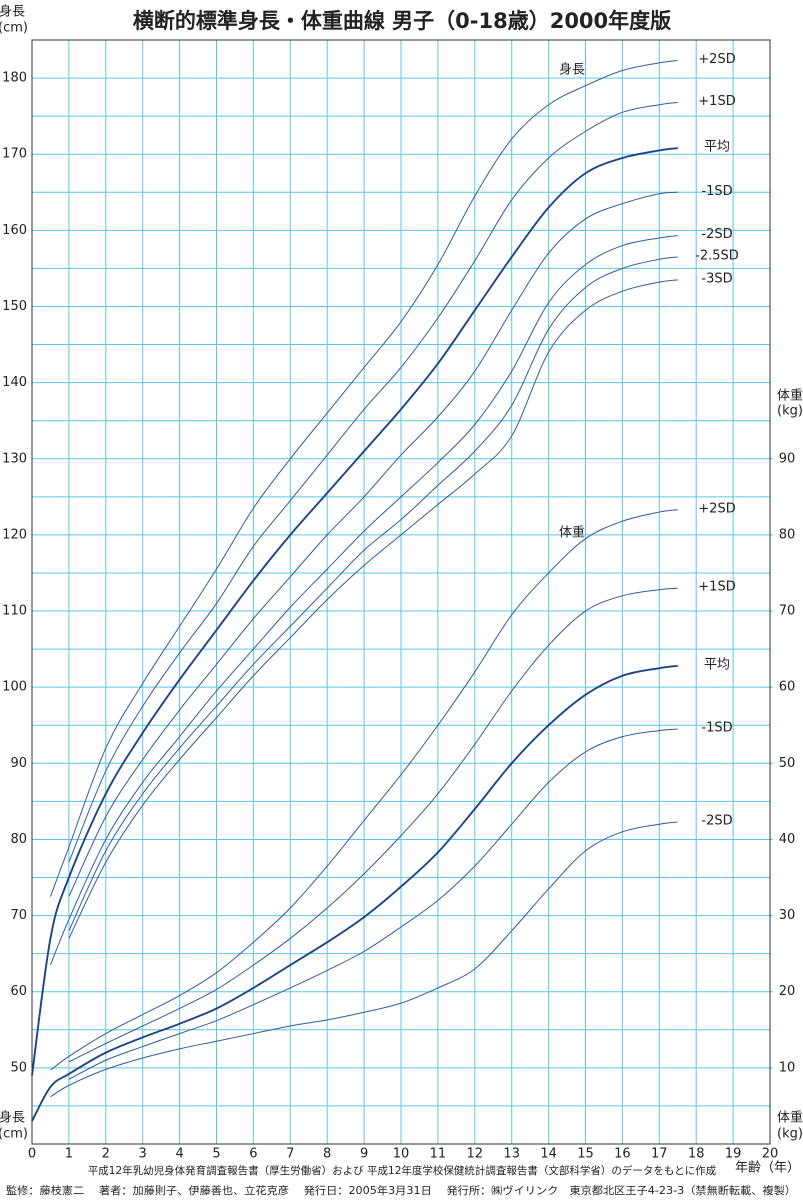  Describe the element at coordinates (69, 1154) in the screenshot. I see `x-tick-label: 1` at that location.